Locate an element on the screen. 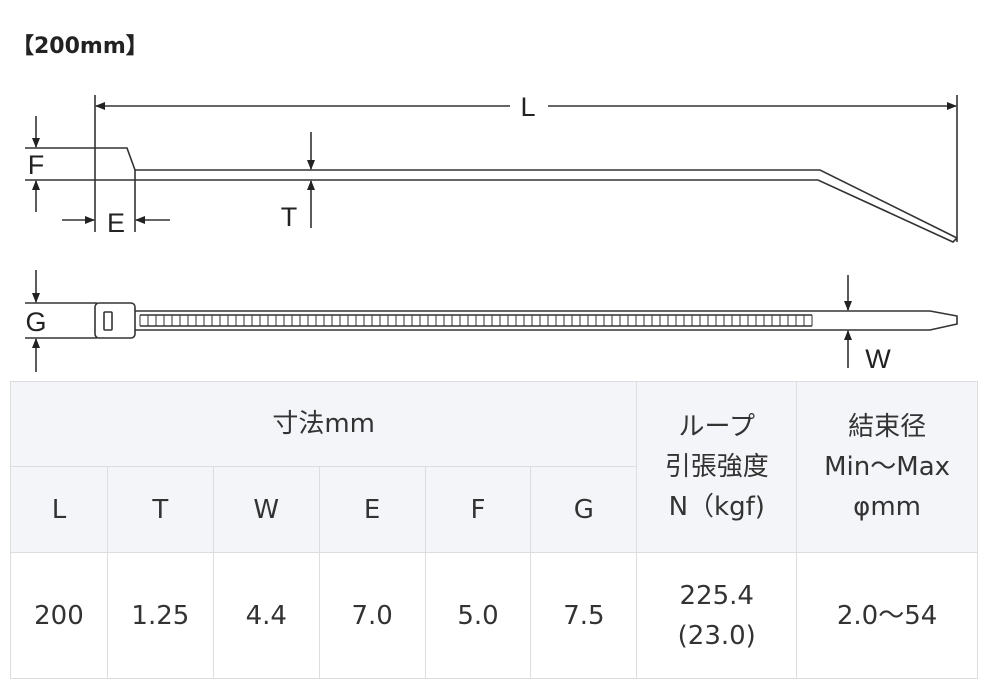 This screenshot has width=1000, height=693. cell-bundle: 2.0～54 is located at coordinates (887, 615).